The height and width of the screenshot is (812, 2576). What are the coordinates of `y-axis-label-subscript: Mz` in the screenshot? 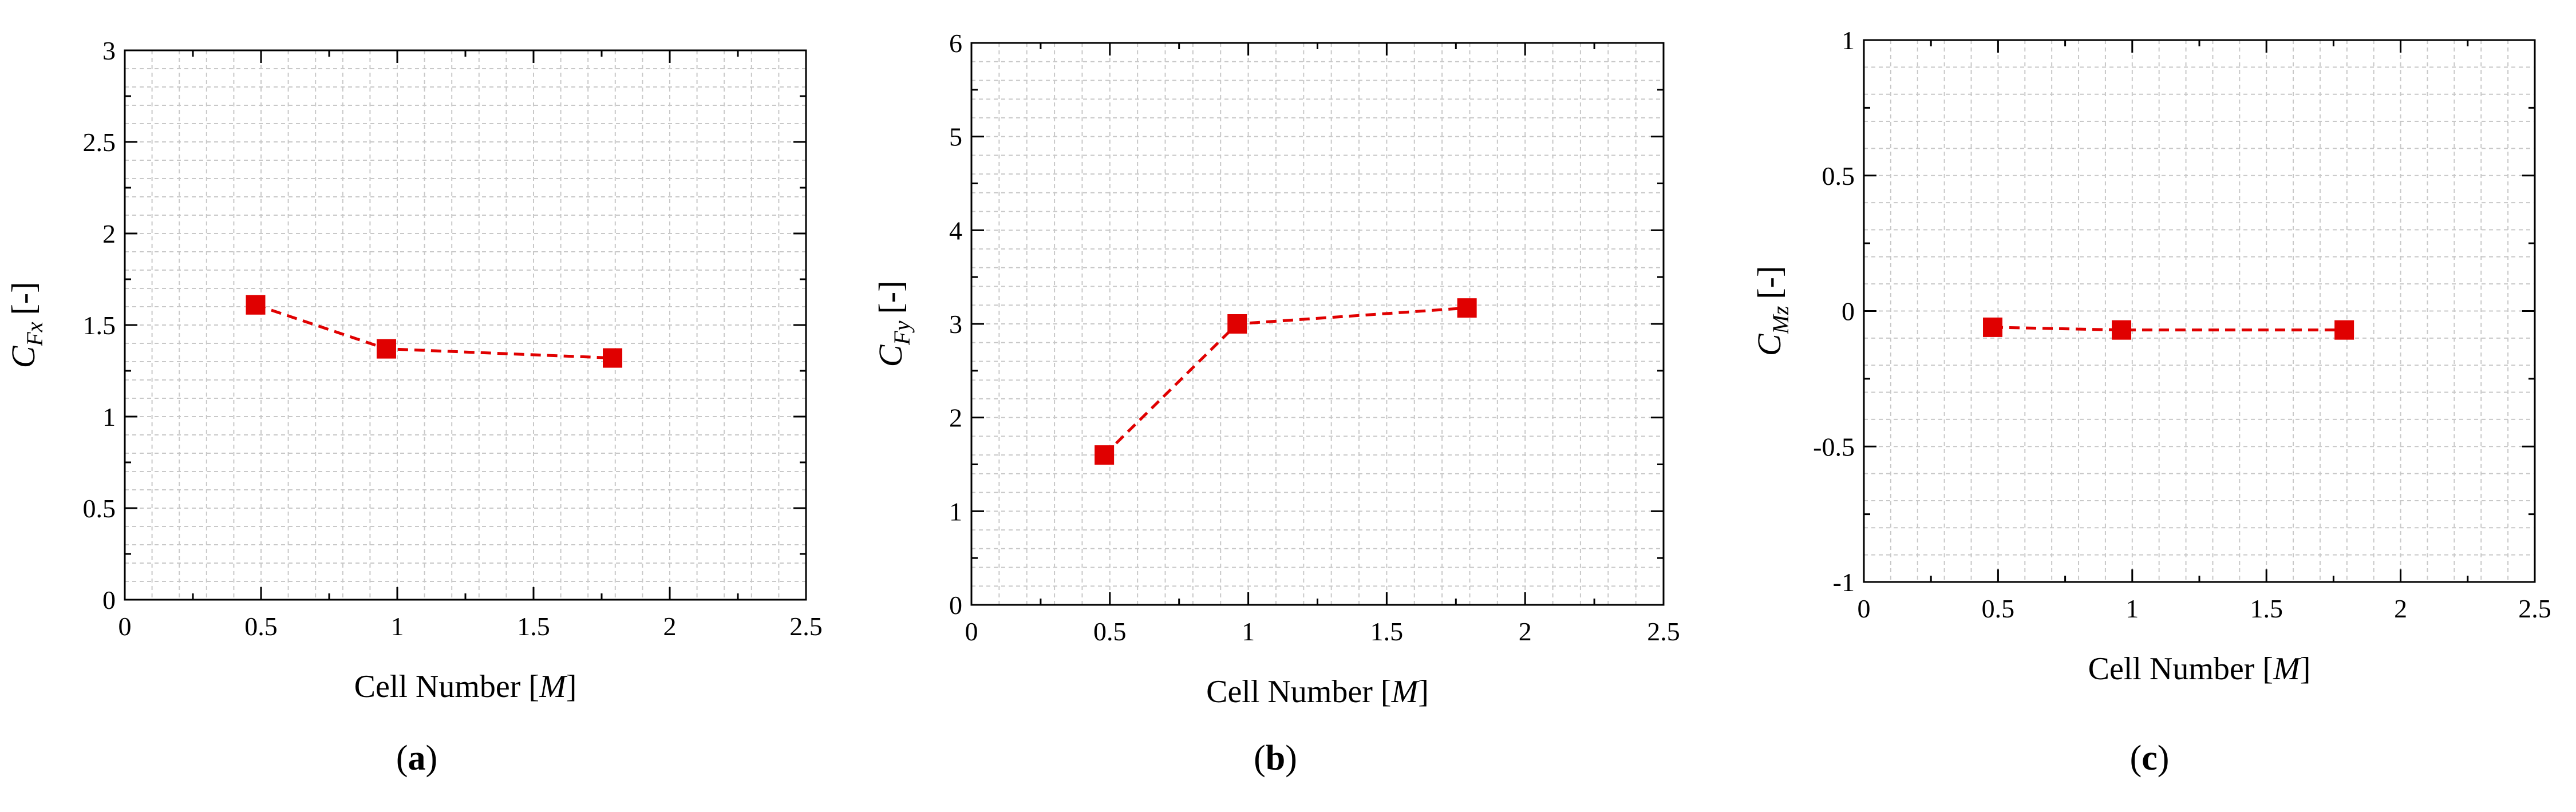 It's located at (1780, 320).